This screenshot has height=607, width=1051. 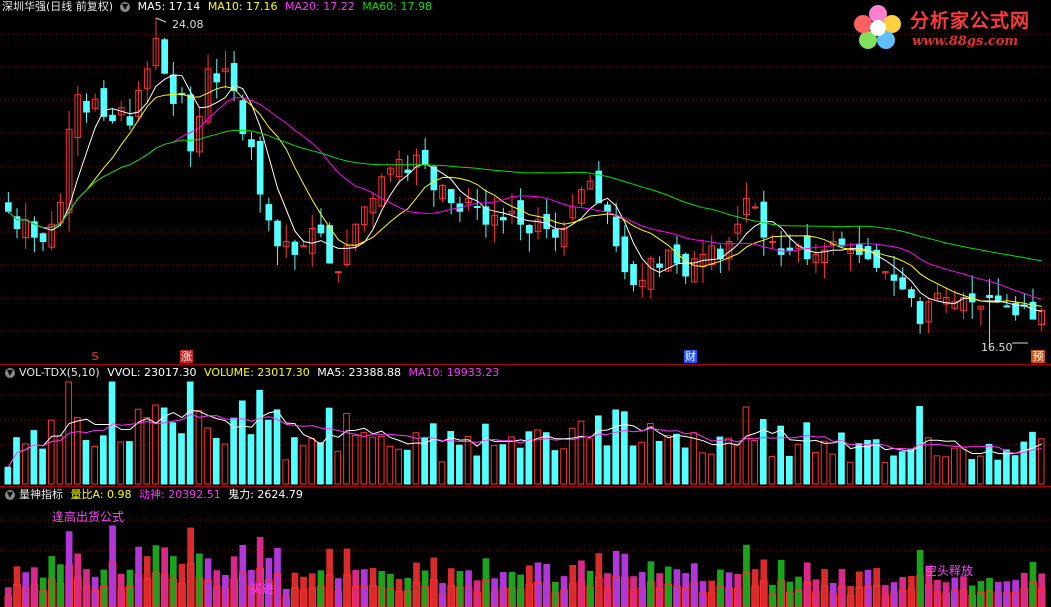 I want to click on marker-zhang: 涨, so click(x=186, y=356).